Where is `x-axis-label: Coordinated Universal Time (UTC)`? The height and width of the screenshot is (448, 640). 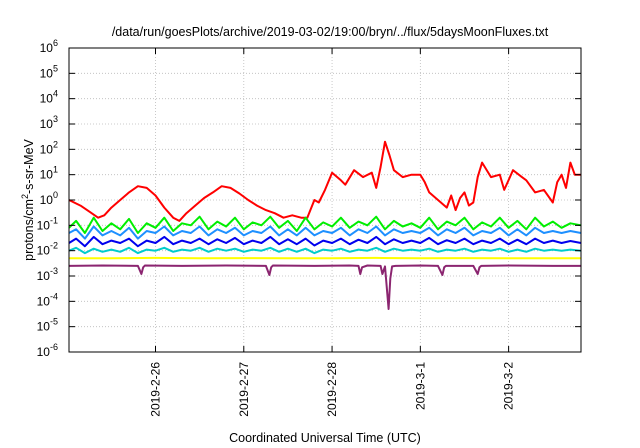
x-axis-label: Coordinated Universal Time (UTC) is located at coordinates (325, 438).